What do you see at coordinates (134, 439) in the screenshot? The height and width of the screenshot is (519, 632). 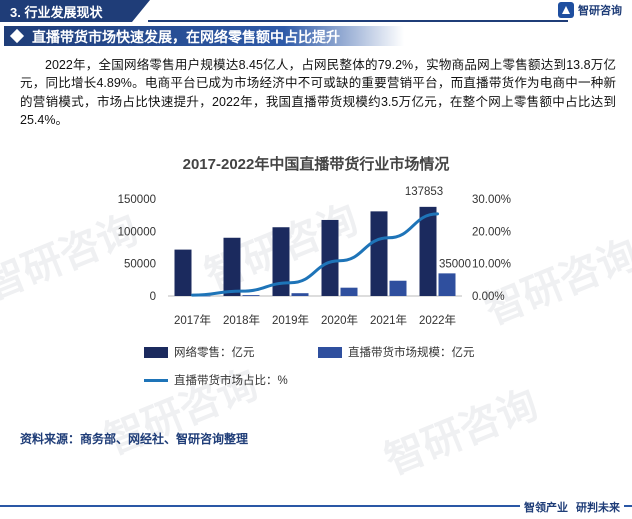 I see `source-note: 资料来源：商务部、网经社、智研咨询整理` at bounding box center [134, 439].